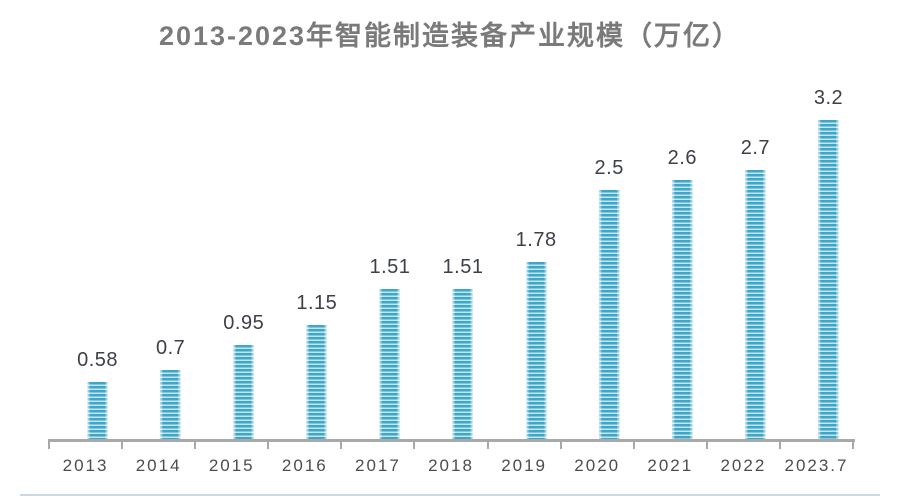  Describe the element at coordinates (85, 237) in the screenshot. I see `category-2013: 0.58 2013` at that location.